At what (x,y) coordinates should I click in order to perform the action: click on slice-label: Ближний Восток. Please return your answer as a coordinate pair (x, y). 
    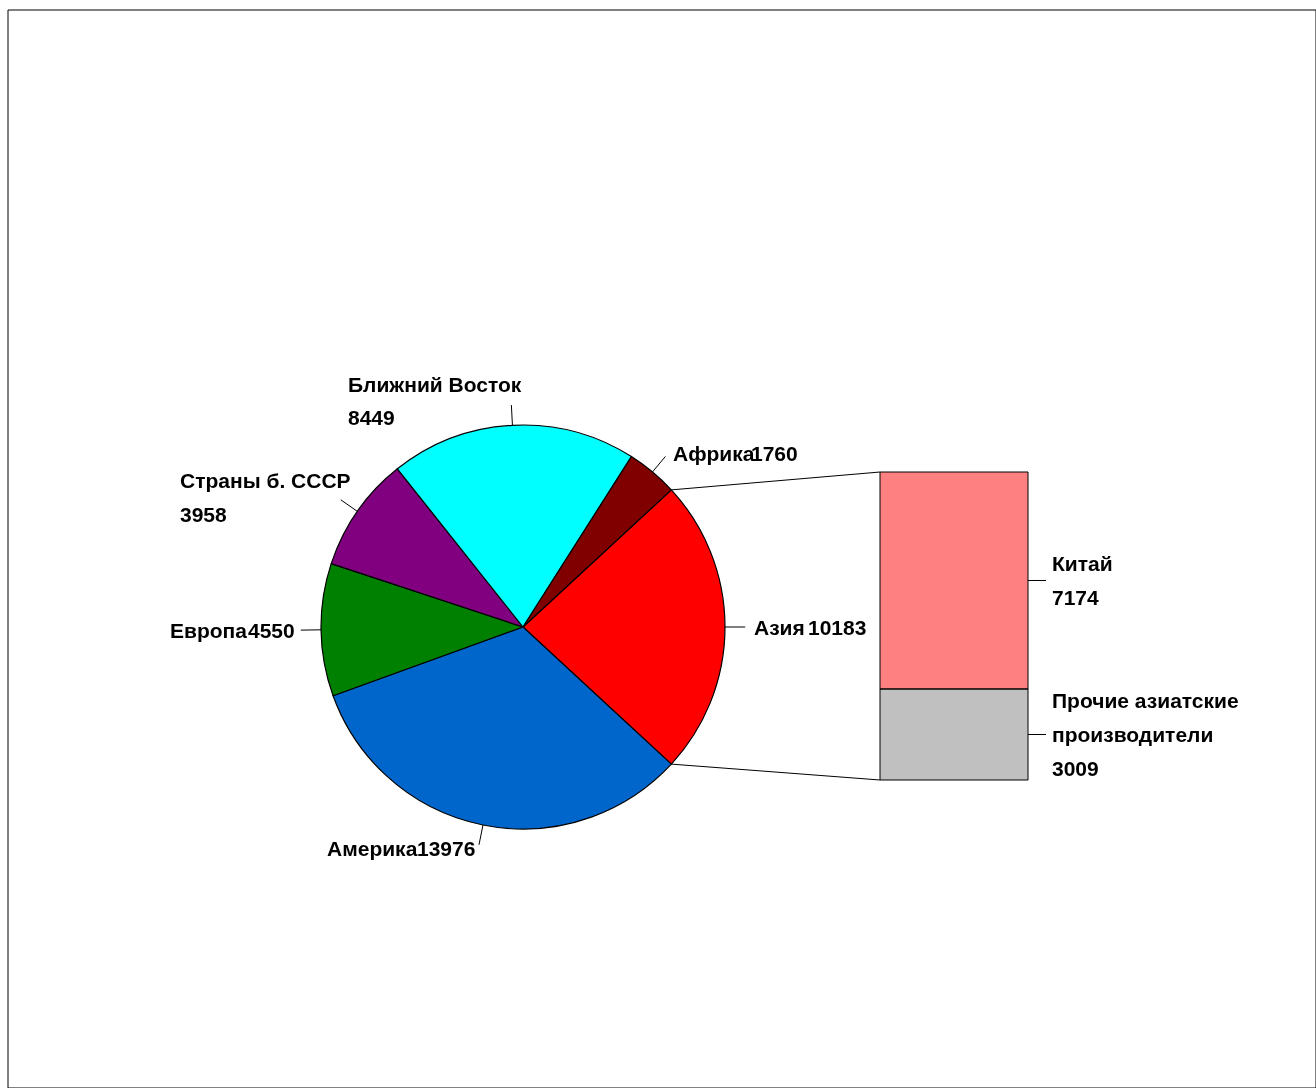
    Looking at the image, I should click on (435, 384).